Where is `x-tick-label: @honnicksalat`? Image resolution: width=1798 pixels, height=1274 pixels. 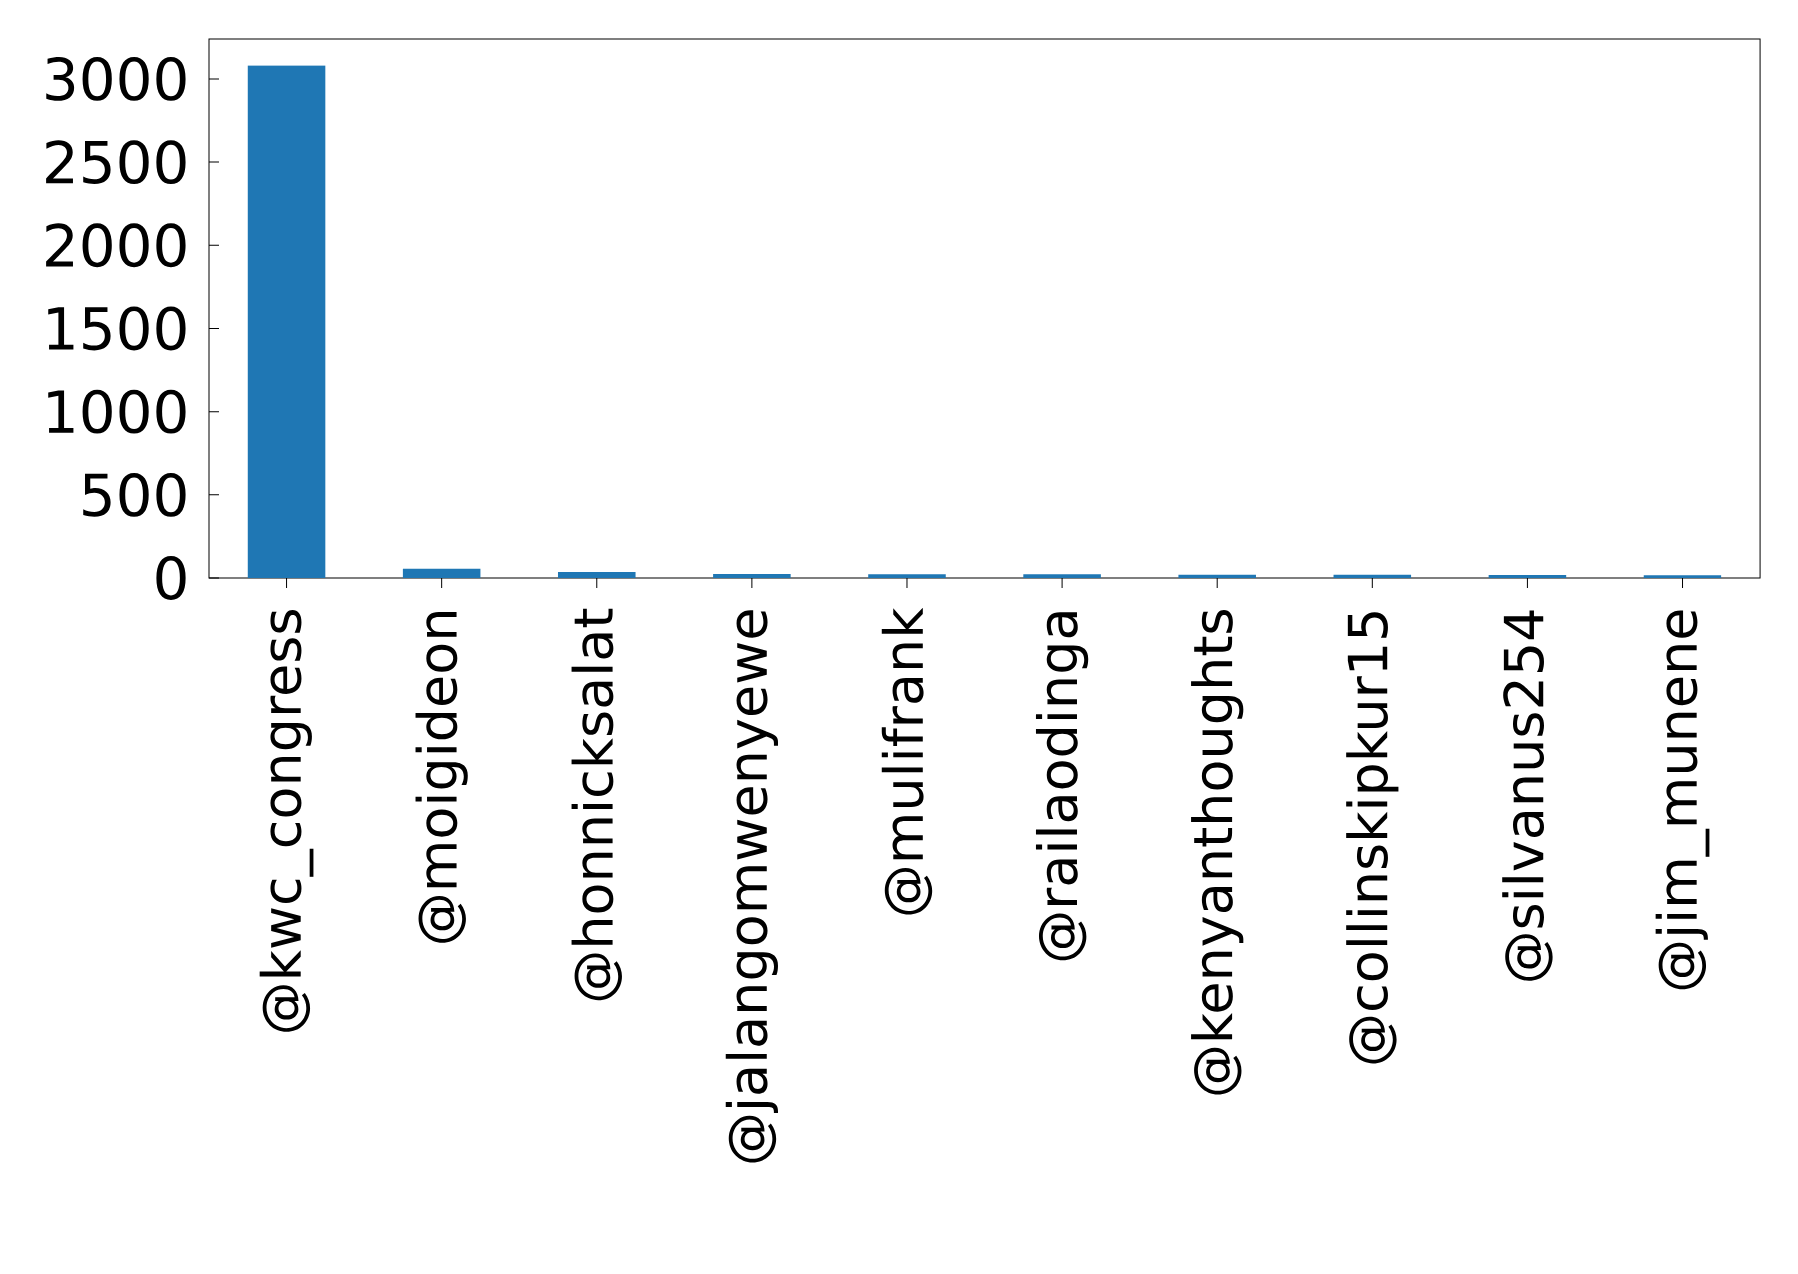 x-tick-label: @honnicksalat is located at coordinates (596, 804).